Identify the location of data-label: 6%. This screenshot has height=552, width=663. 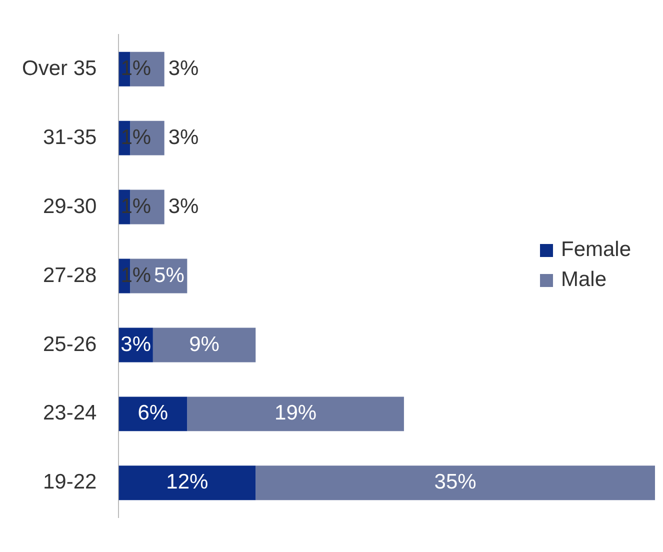
(153, 413).